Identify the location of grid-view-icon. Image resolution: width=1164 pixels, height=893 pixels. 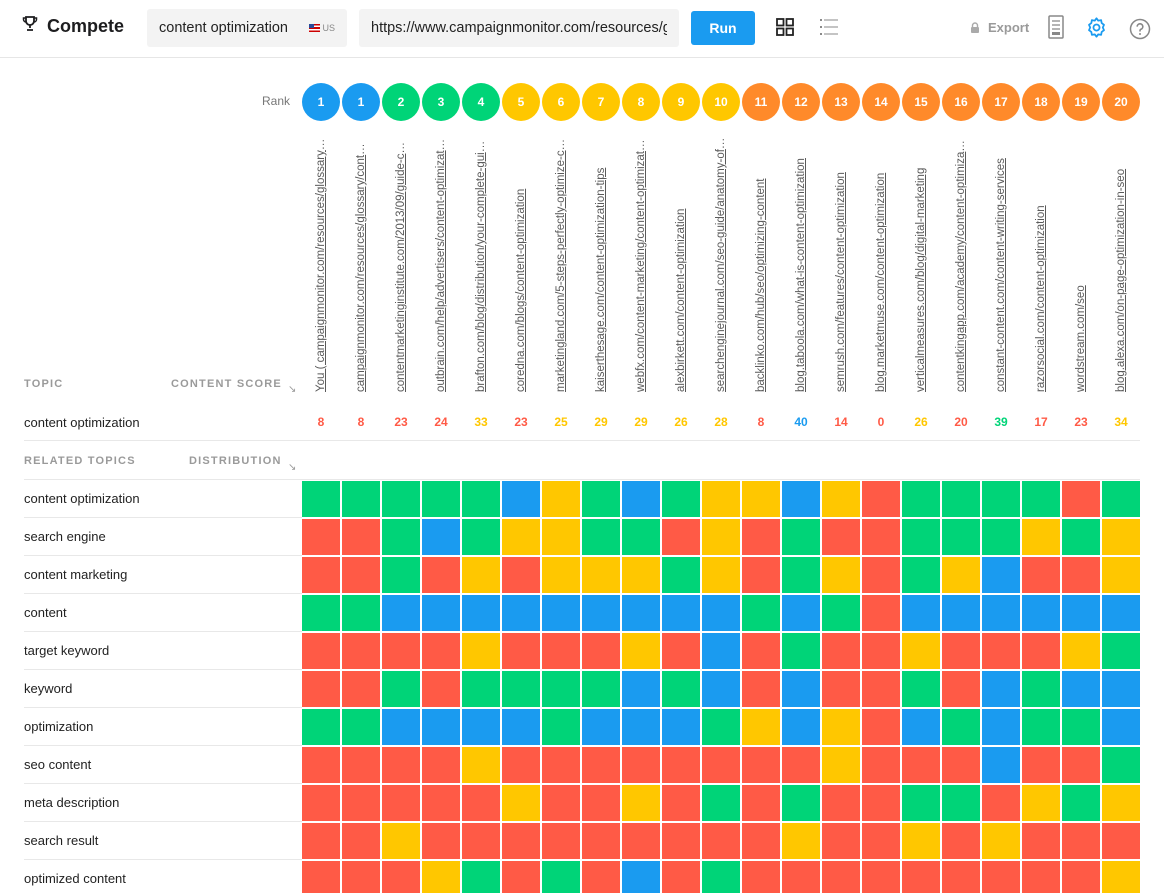
(785, 27).